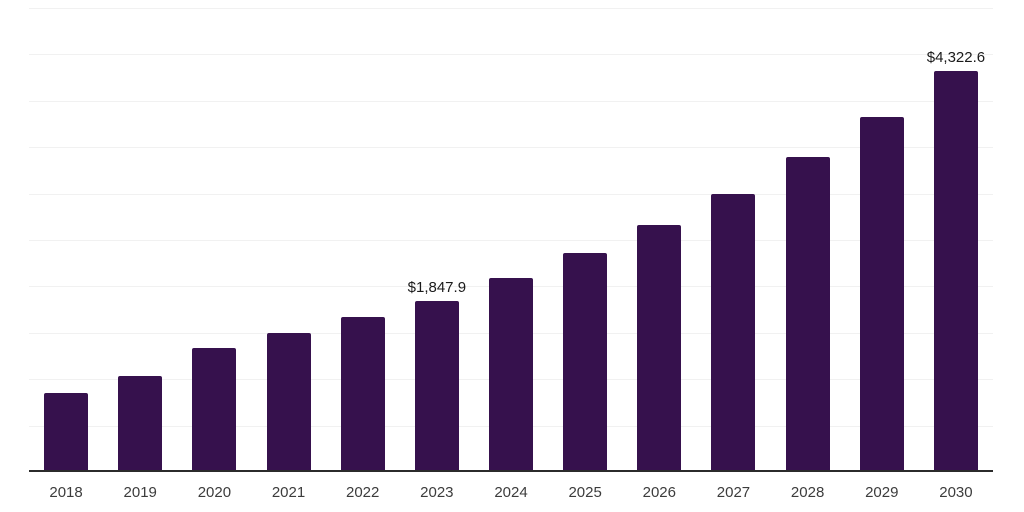 The height and width of the screenshot is (512, 1024). Describe the element at coordinates (66, 432) in the screenshot. I see `bar-2018` at that location.